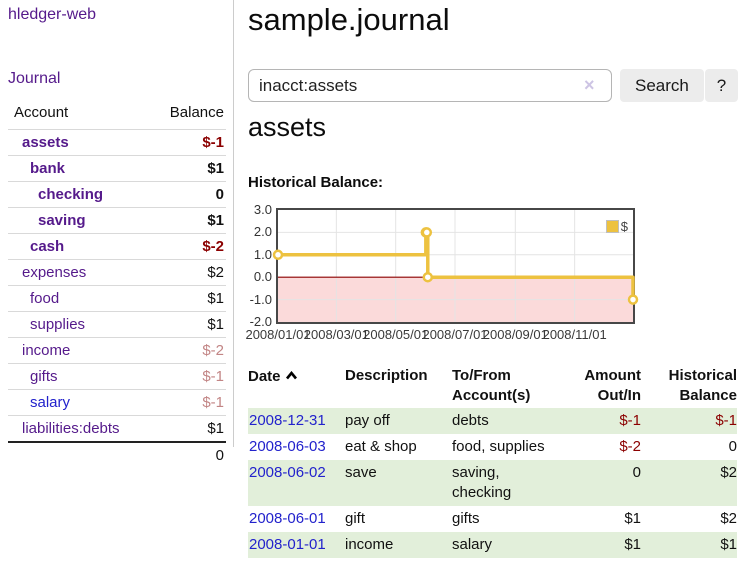  I want to click on amount-cell: $-1, so click(630, 420).